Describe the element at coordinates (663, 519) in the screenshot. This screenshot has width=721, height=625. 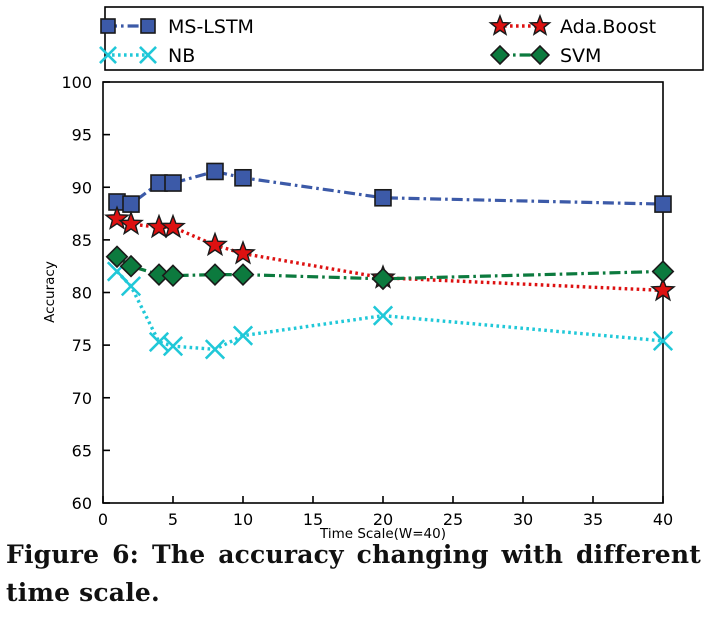
I see `x-tick-label: 40` at that location.